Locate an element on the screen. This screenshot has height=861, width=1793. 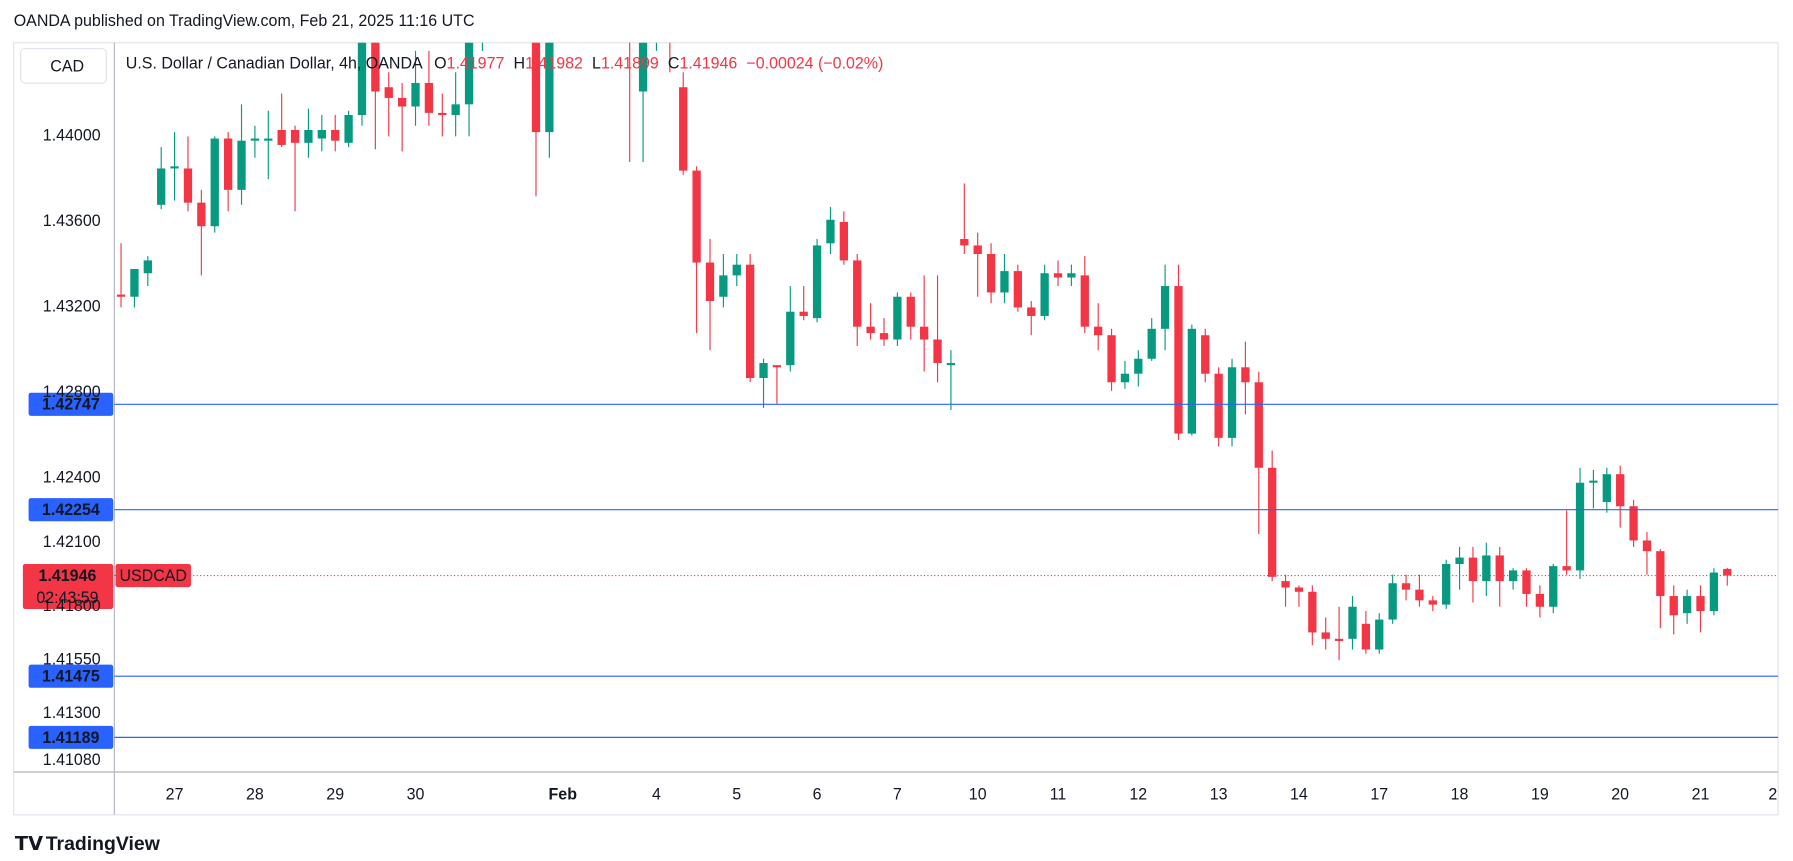
x-tick-label: Feb is located at coordinates (563, 794).